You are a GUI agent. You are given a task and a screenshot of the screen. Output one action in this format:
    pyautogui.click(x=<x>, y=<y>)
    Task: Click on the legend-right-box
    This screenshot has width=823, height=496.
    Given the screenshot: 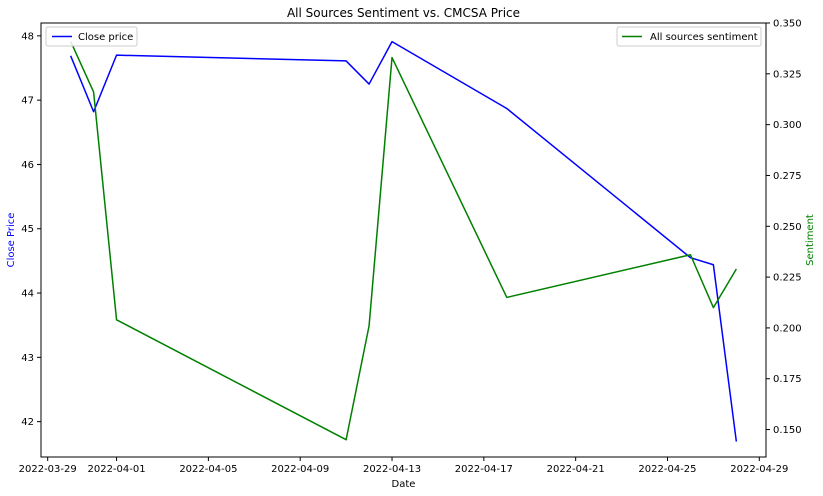 What is the action you would take?
    pyautogui.click(x=689, y=36)
    